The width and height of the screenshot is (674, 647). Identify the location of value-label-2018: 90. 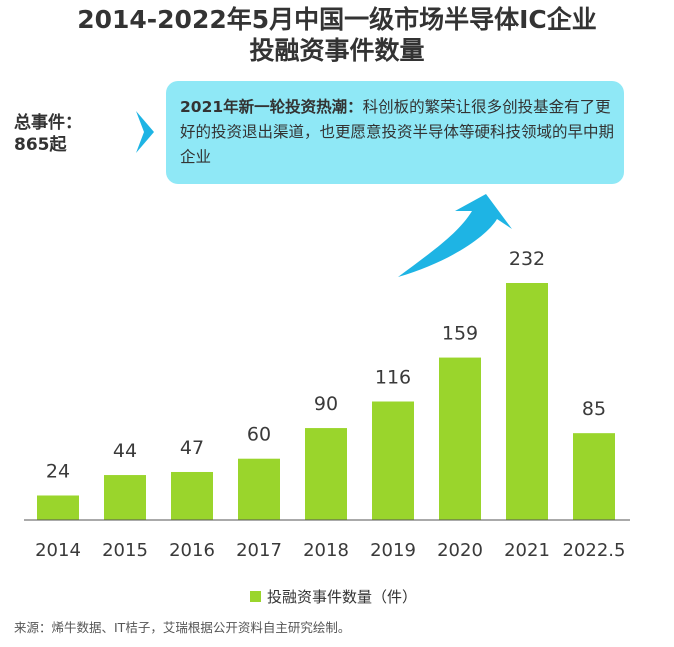
(326, 404).